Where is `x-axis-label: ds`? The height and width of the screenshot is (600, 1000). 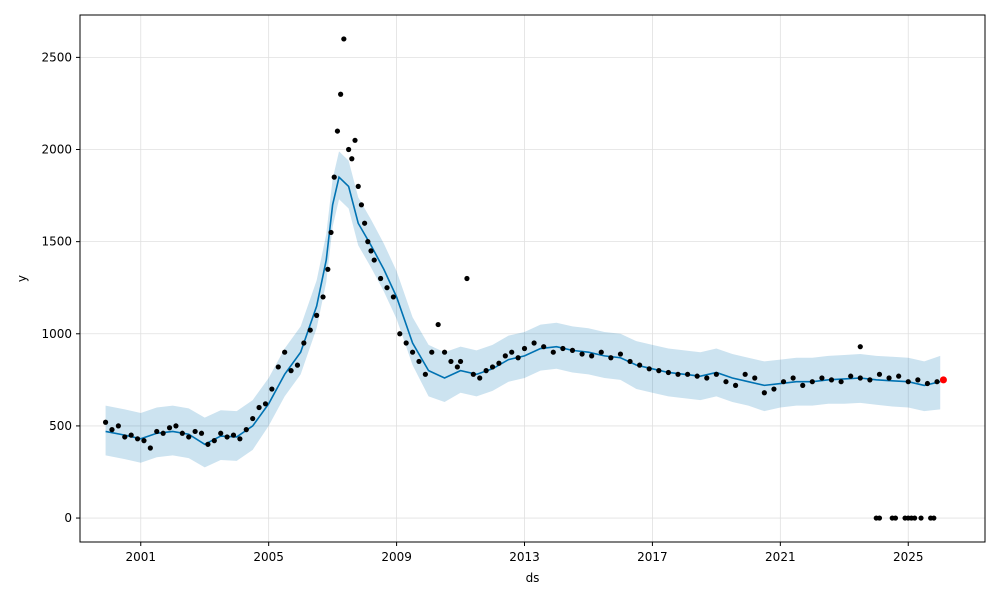 x-axis-label: ds is located at coordinates (533, 578).